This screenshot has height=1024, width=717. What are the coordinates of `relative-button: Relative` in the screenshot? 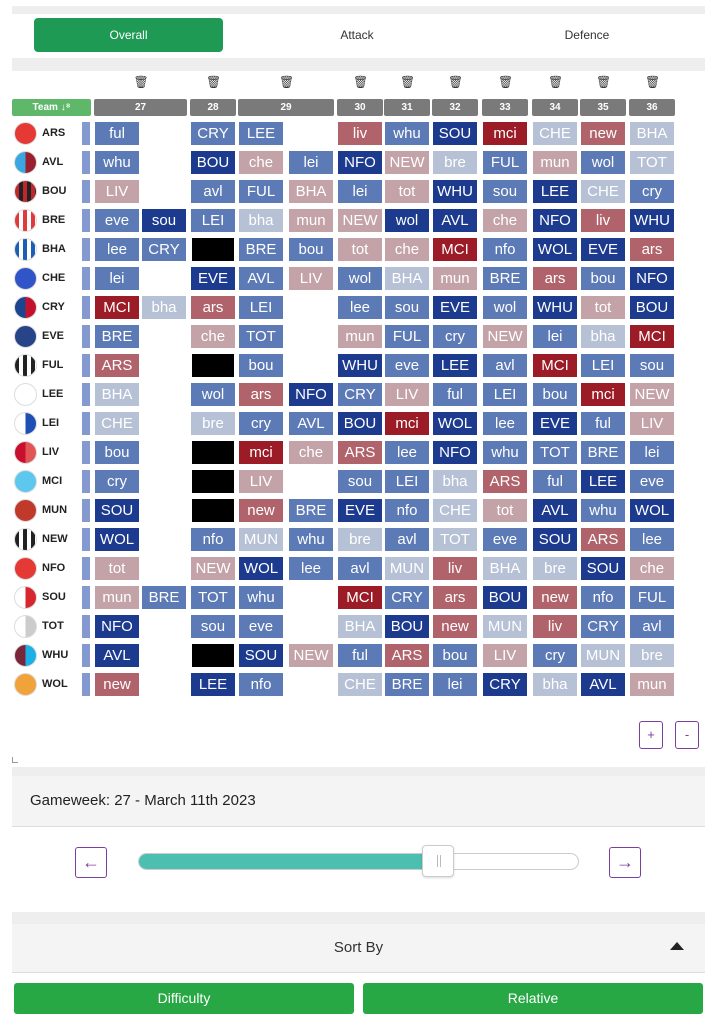 It's located at (533, 998).